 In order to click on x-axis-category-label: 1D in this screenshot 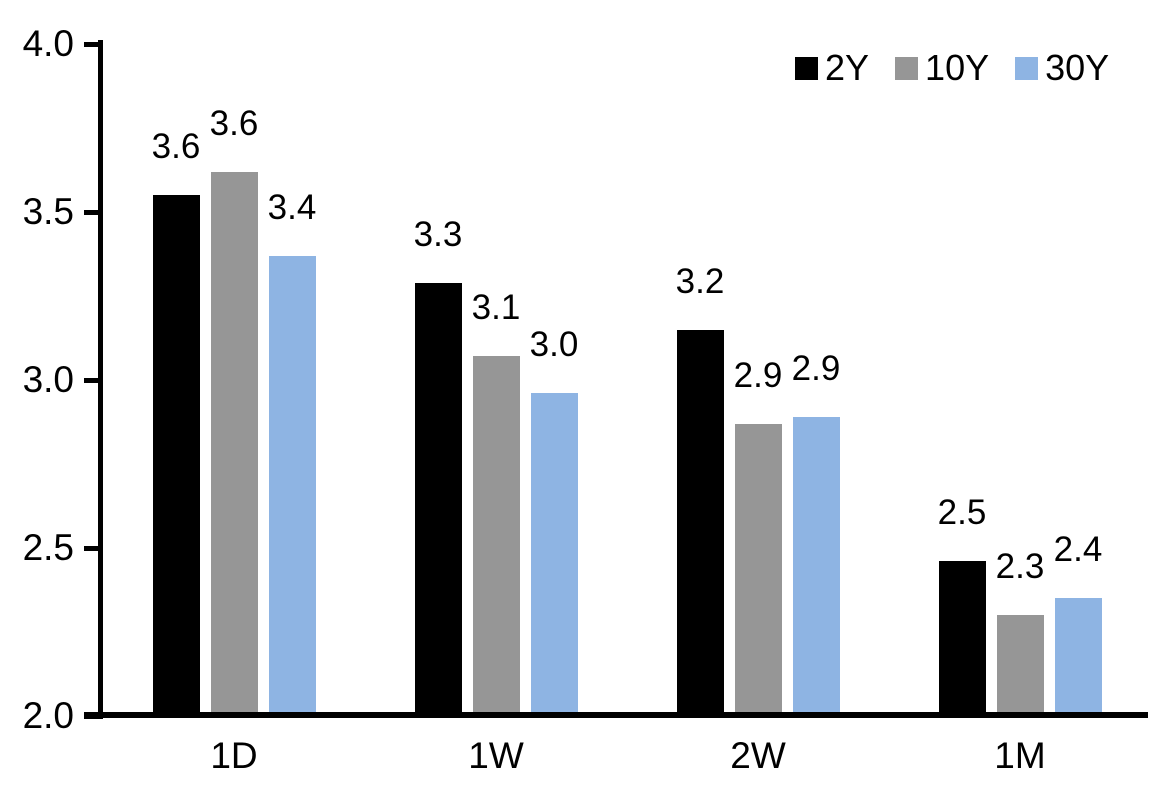, I will do `click(234, 755)`.